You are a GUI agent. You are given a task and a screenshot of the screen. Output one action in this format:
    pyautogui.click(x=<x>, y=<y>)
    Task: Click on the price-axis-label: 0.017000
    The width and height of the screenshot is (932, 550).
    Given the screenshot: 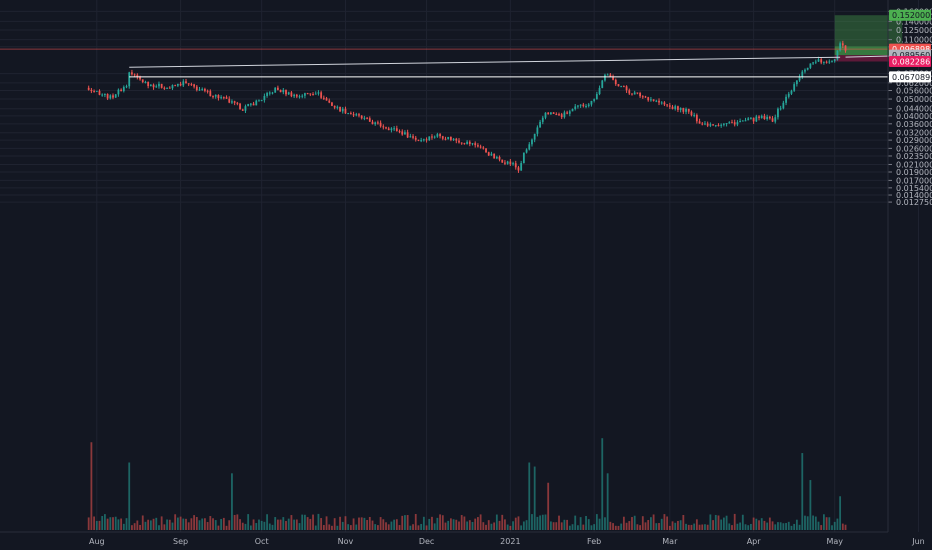 What is the action you would take?
    pyautogui.click(x=914, y=180)
    